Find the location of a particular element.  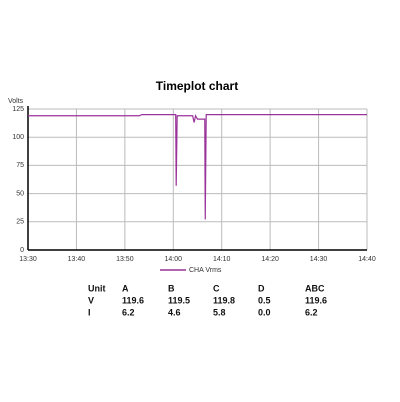

y-tick-label: 75 is located at coordinates (20, 165).